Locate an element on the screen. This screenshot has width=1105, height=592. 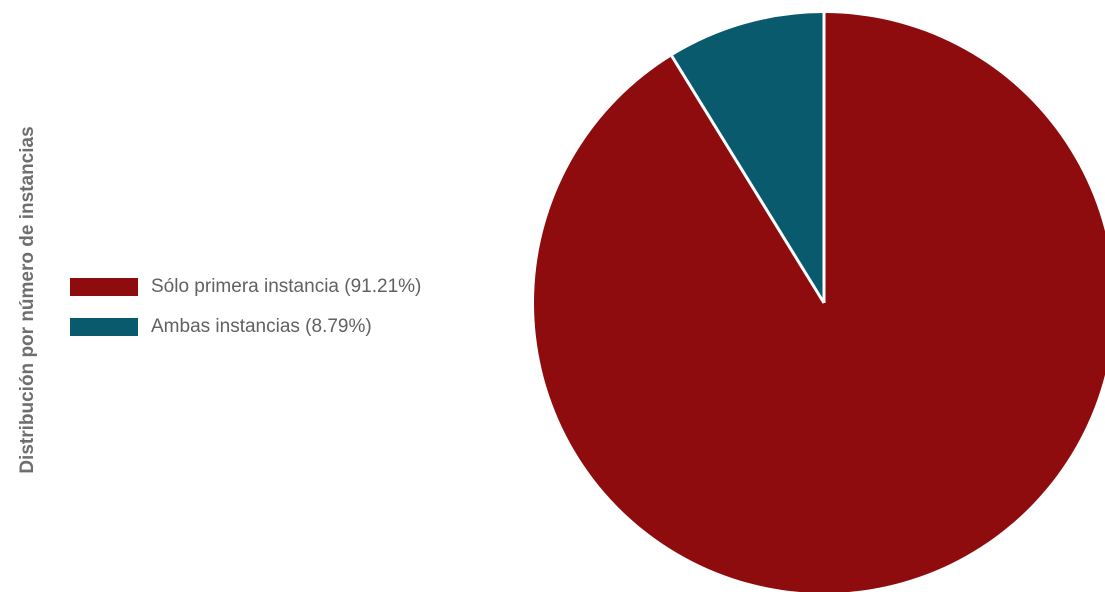
legend-item-solo-primera: Sólo primera instancia (91.21%) is located at coordinates (245, 287).